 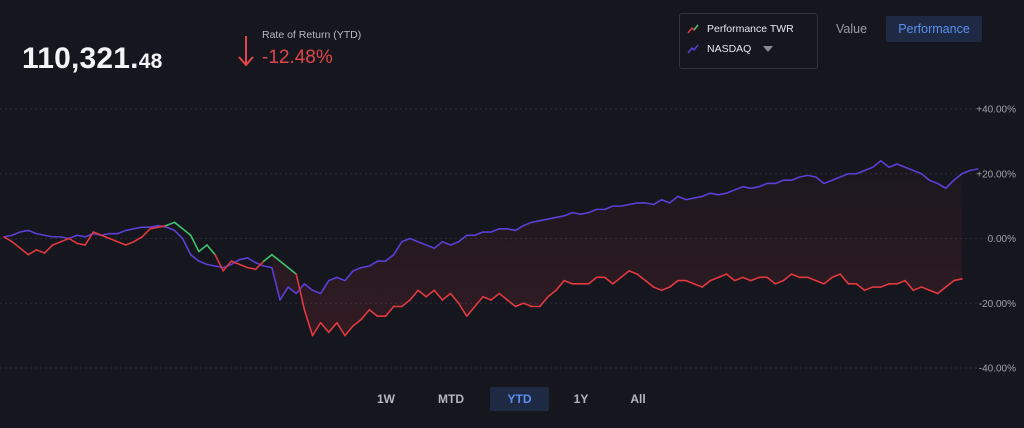 I want to click on performance-toggle-button: Performance, so click(x=934, y=29).